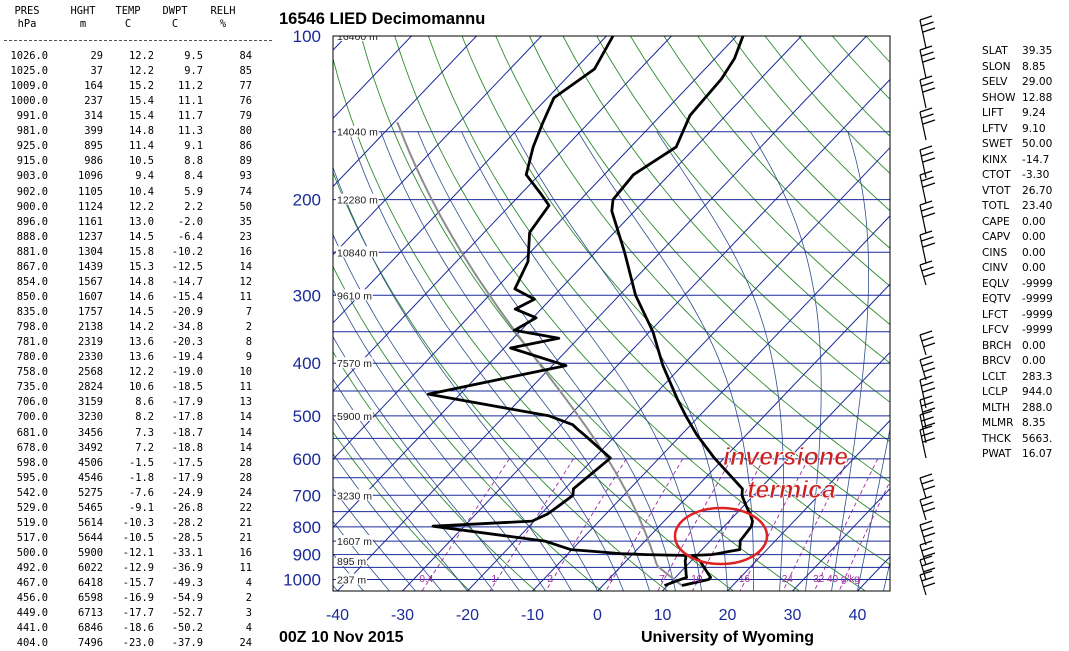 The width and height of the screenshot is (1069, 651). What do you see at coordinates (1037, 392) in the screenshot?
I see `index-value: 944.0` at bounding box center [1037, 392].